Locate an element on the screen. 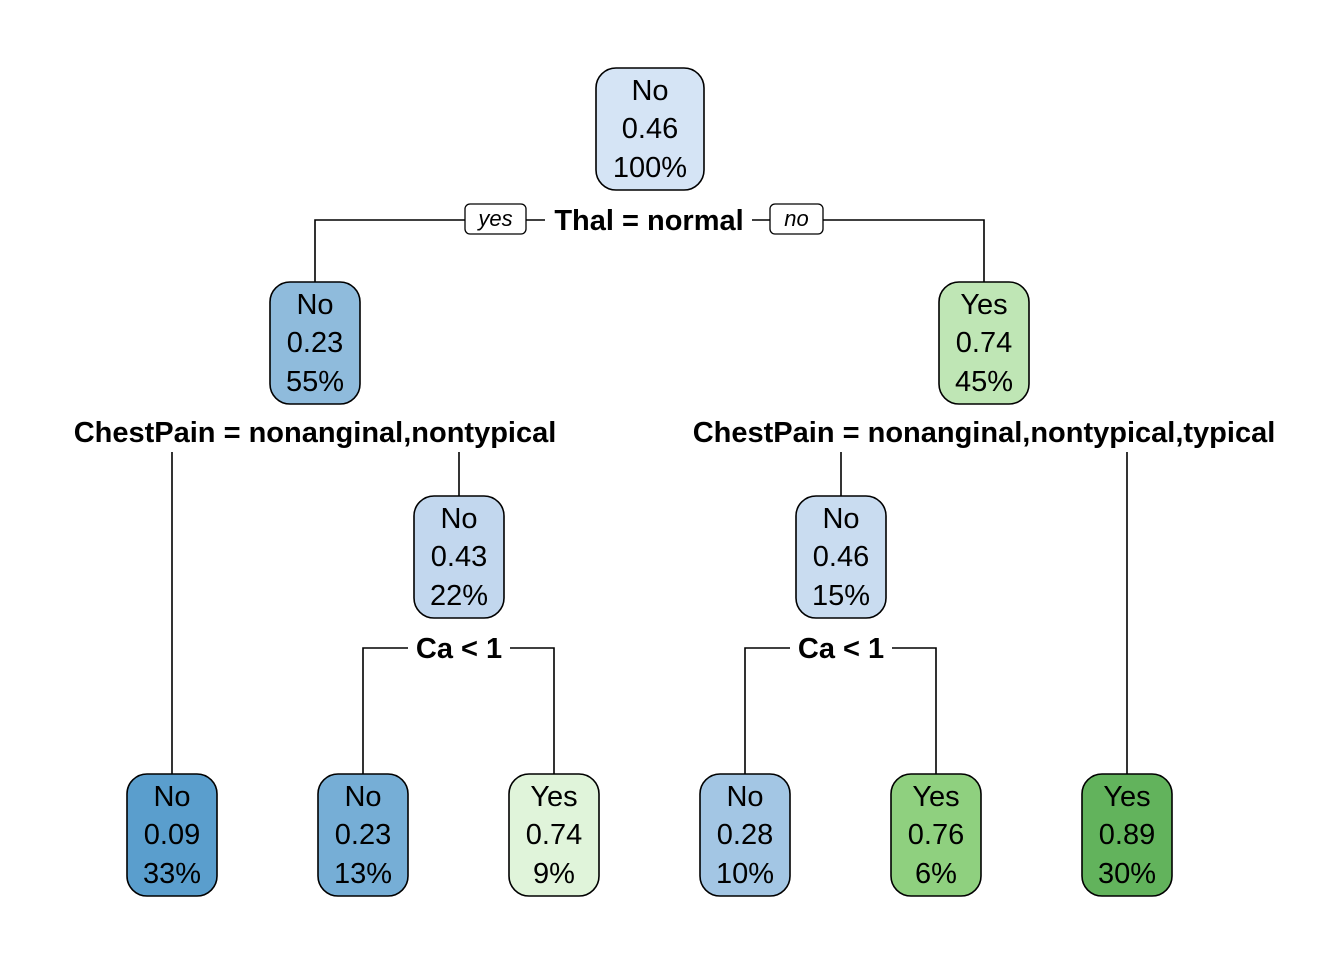 The image size is (1344, 960). node-percentage: 9% is located at coordinates (554, 874).